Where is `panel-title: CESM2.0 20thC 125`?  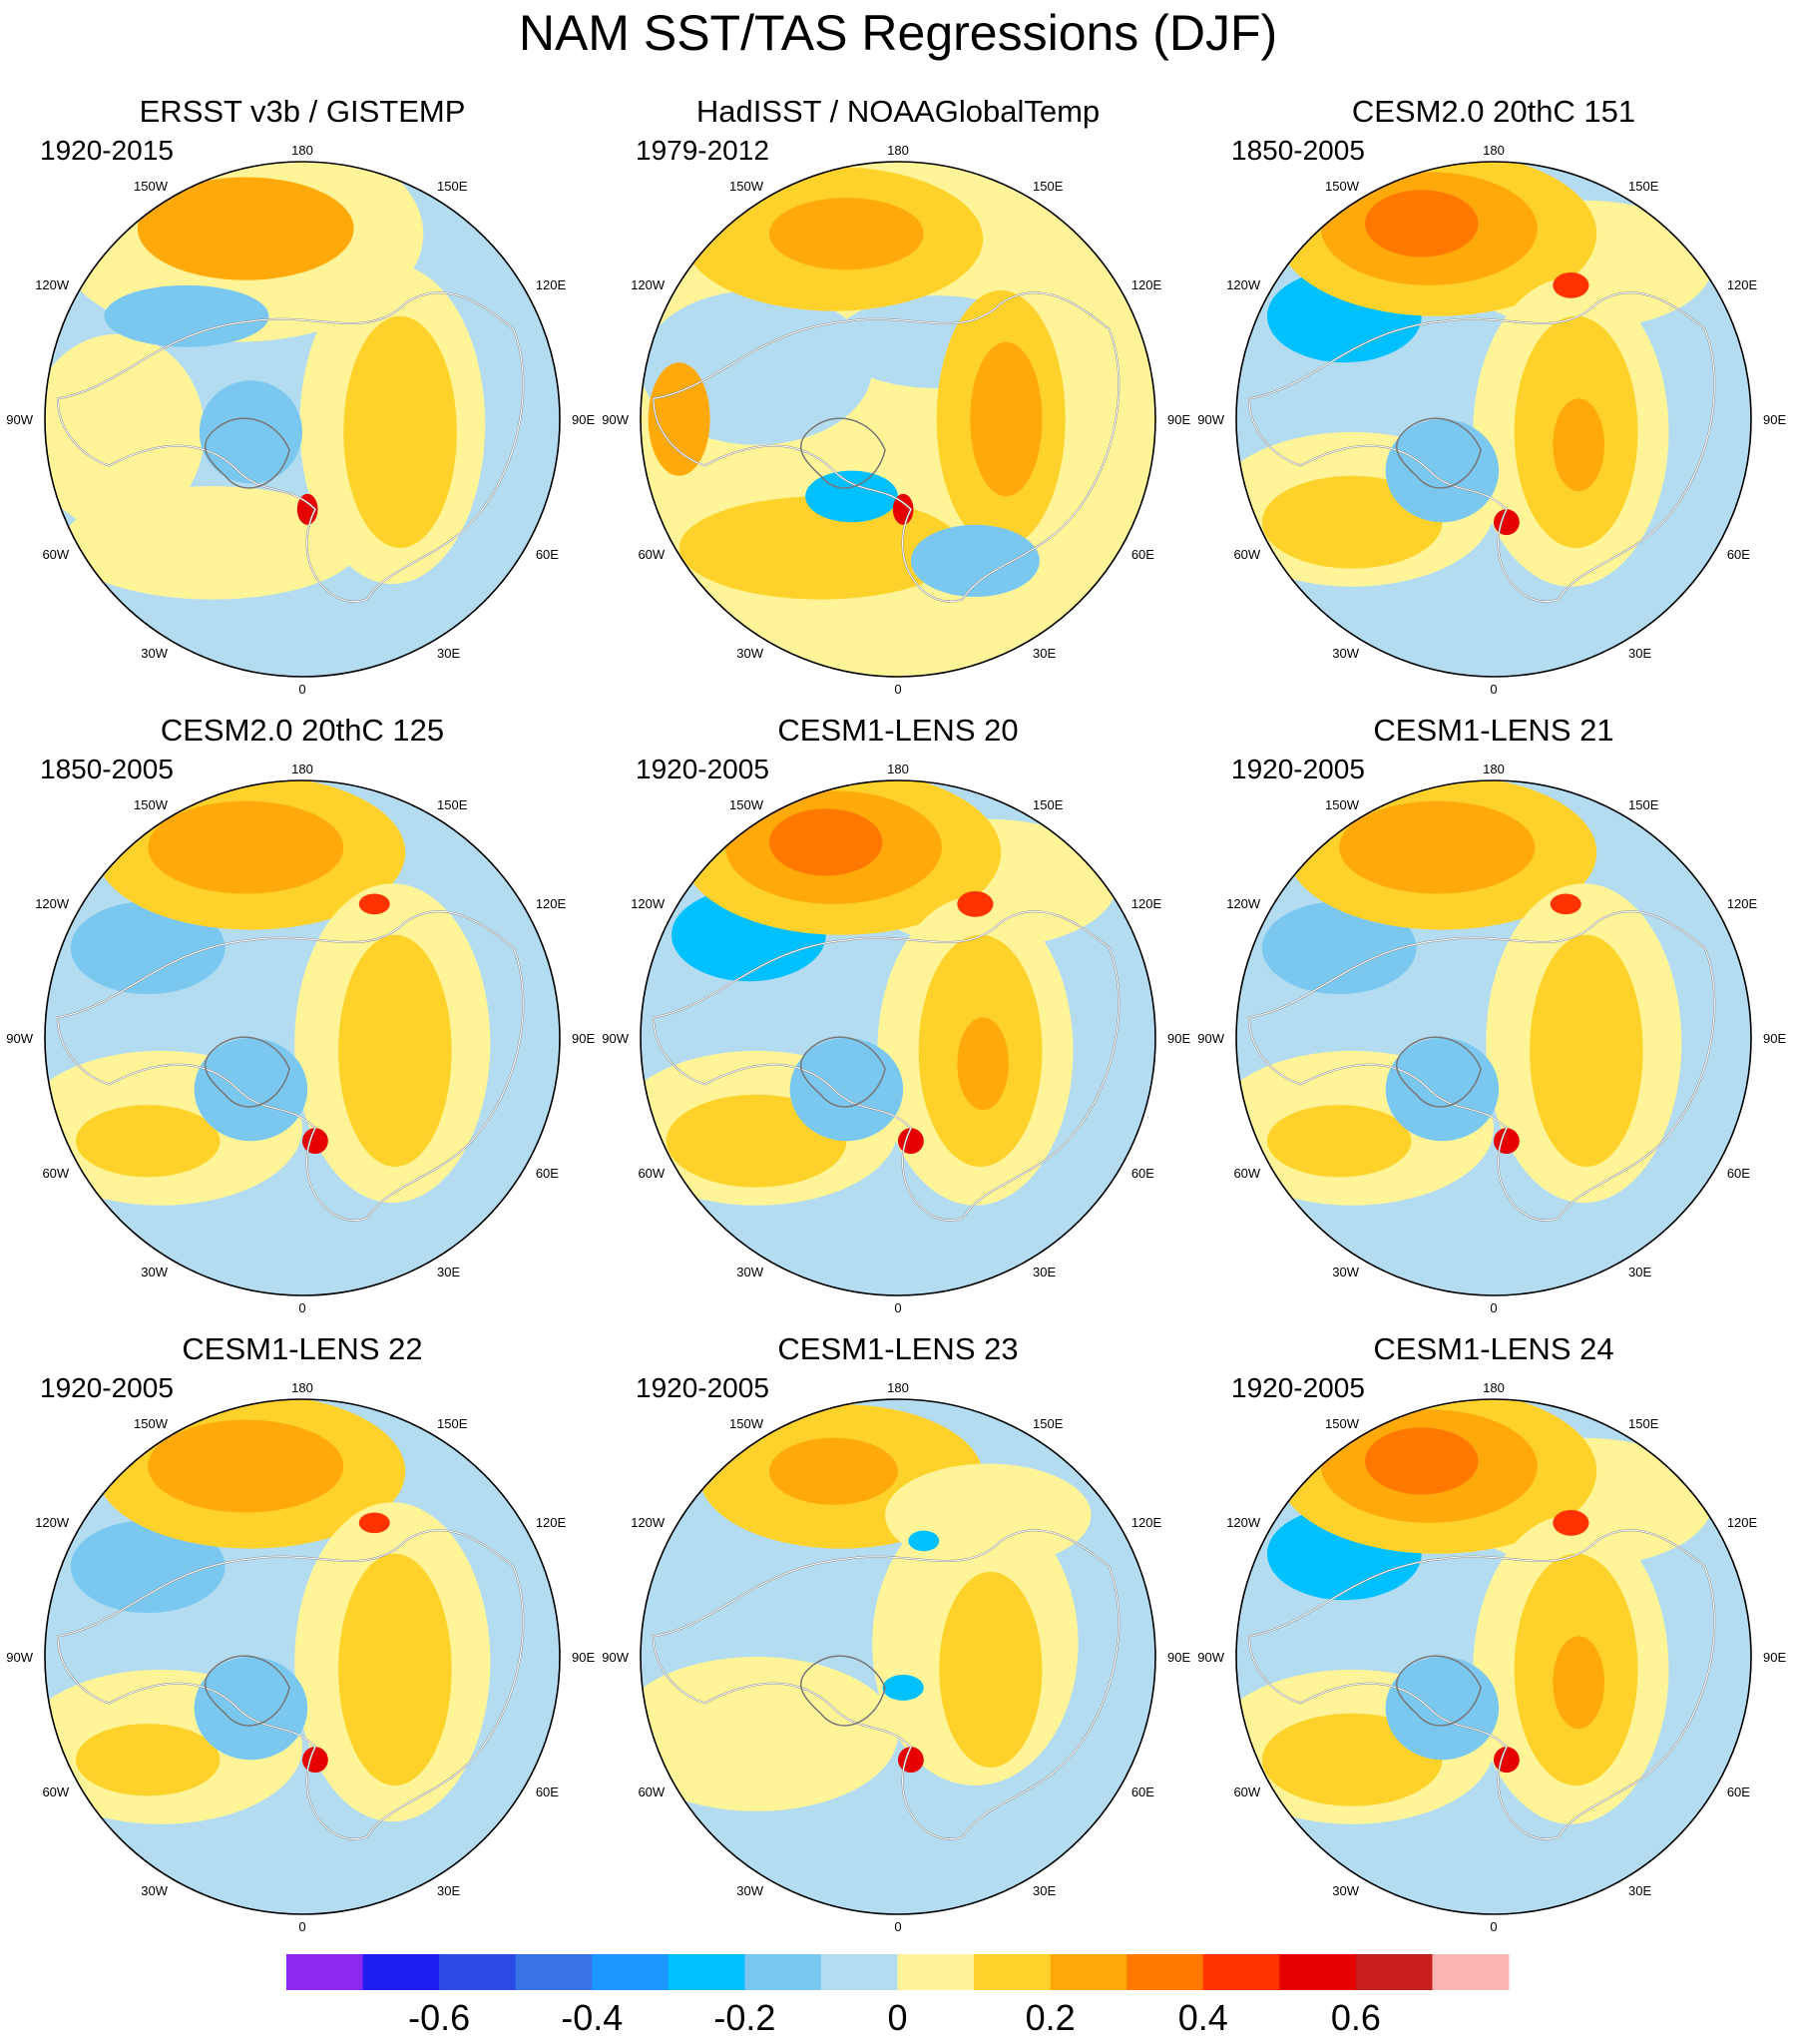 panel-title: CESM2.0 20thC 125 is located at coordinates (302, 730).